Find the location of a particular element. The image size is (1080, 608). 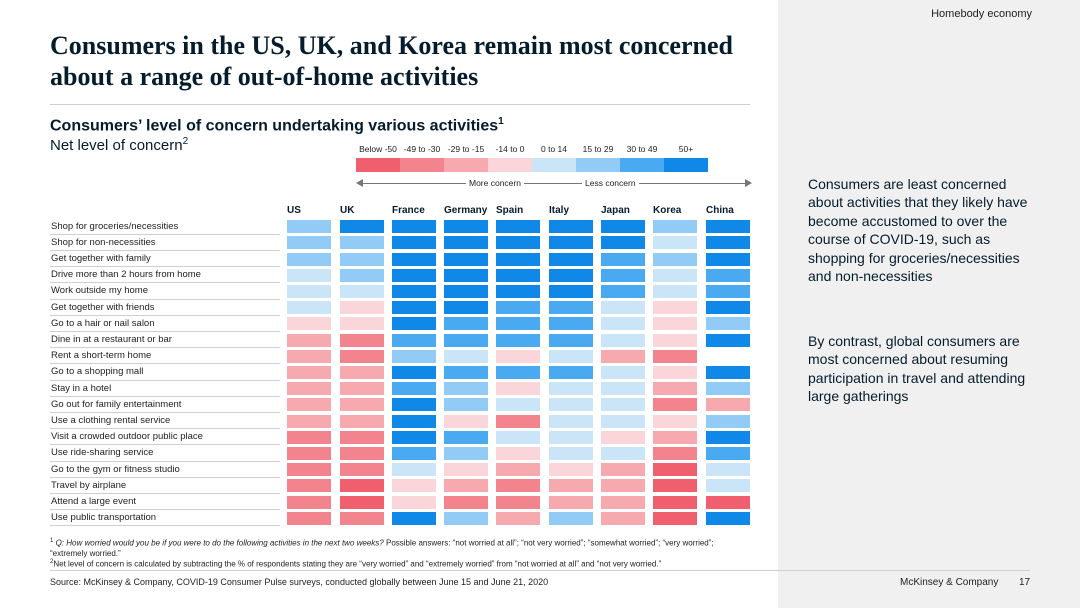

brand-name: McKinsey & Company is located at coordinates (949, 582).